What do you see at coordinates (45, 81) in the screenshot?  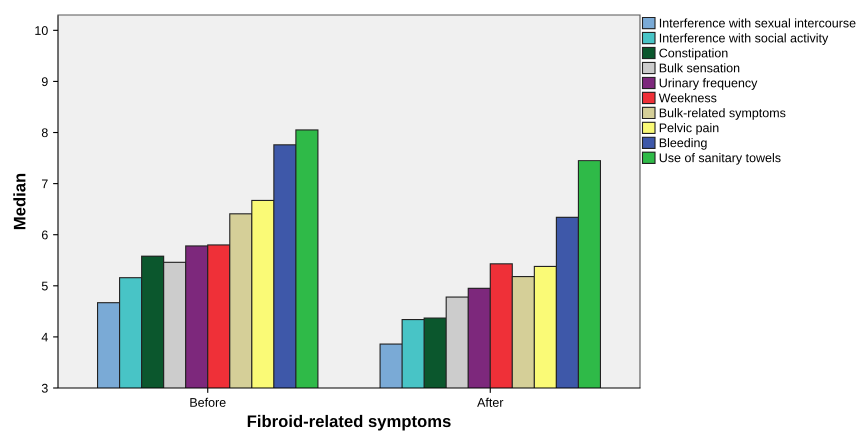 I see `y-tick-label: 9` at bounding box center [45, 81].